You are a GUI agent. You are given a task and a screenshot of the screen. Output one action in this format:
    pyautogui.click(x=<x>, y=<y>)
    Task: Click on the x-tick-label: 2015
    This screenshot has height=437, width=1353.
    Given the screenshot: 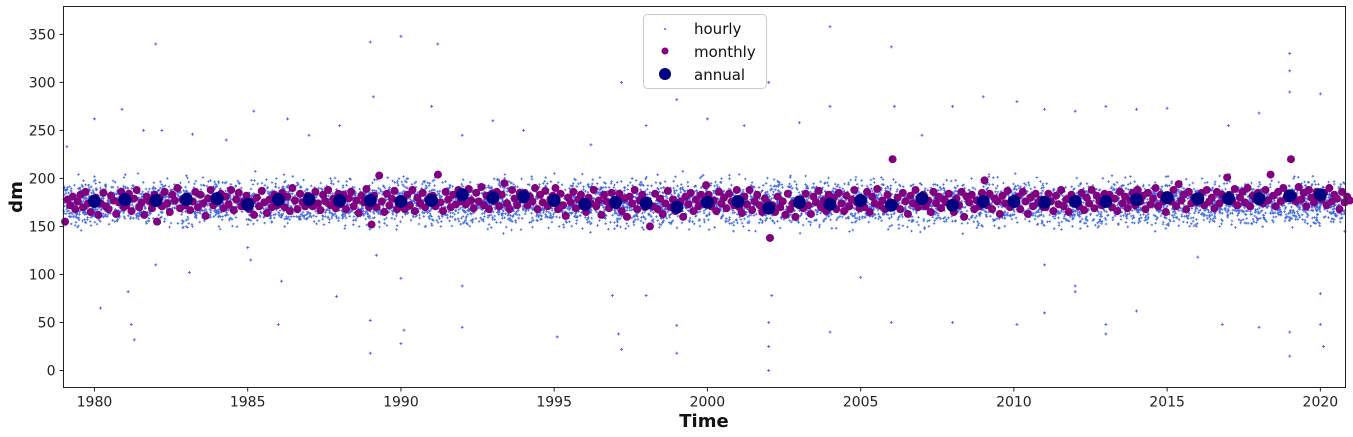 What is the action you would take?
    pyautogui.click(x=1167, y=403)
    